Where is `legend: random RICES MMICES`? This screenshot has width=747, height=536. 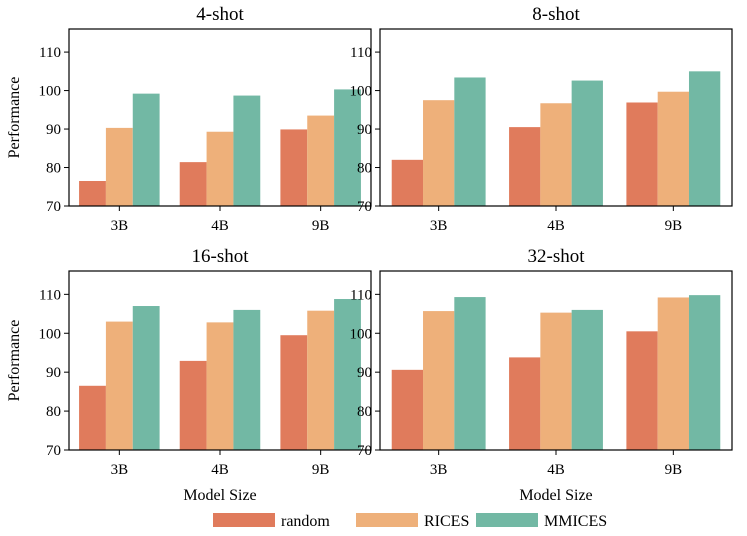 legend: random RICES MMICES is located at coordinates (410, 521).